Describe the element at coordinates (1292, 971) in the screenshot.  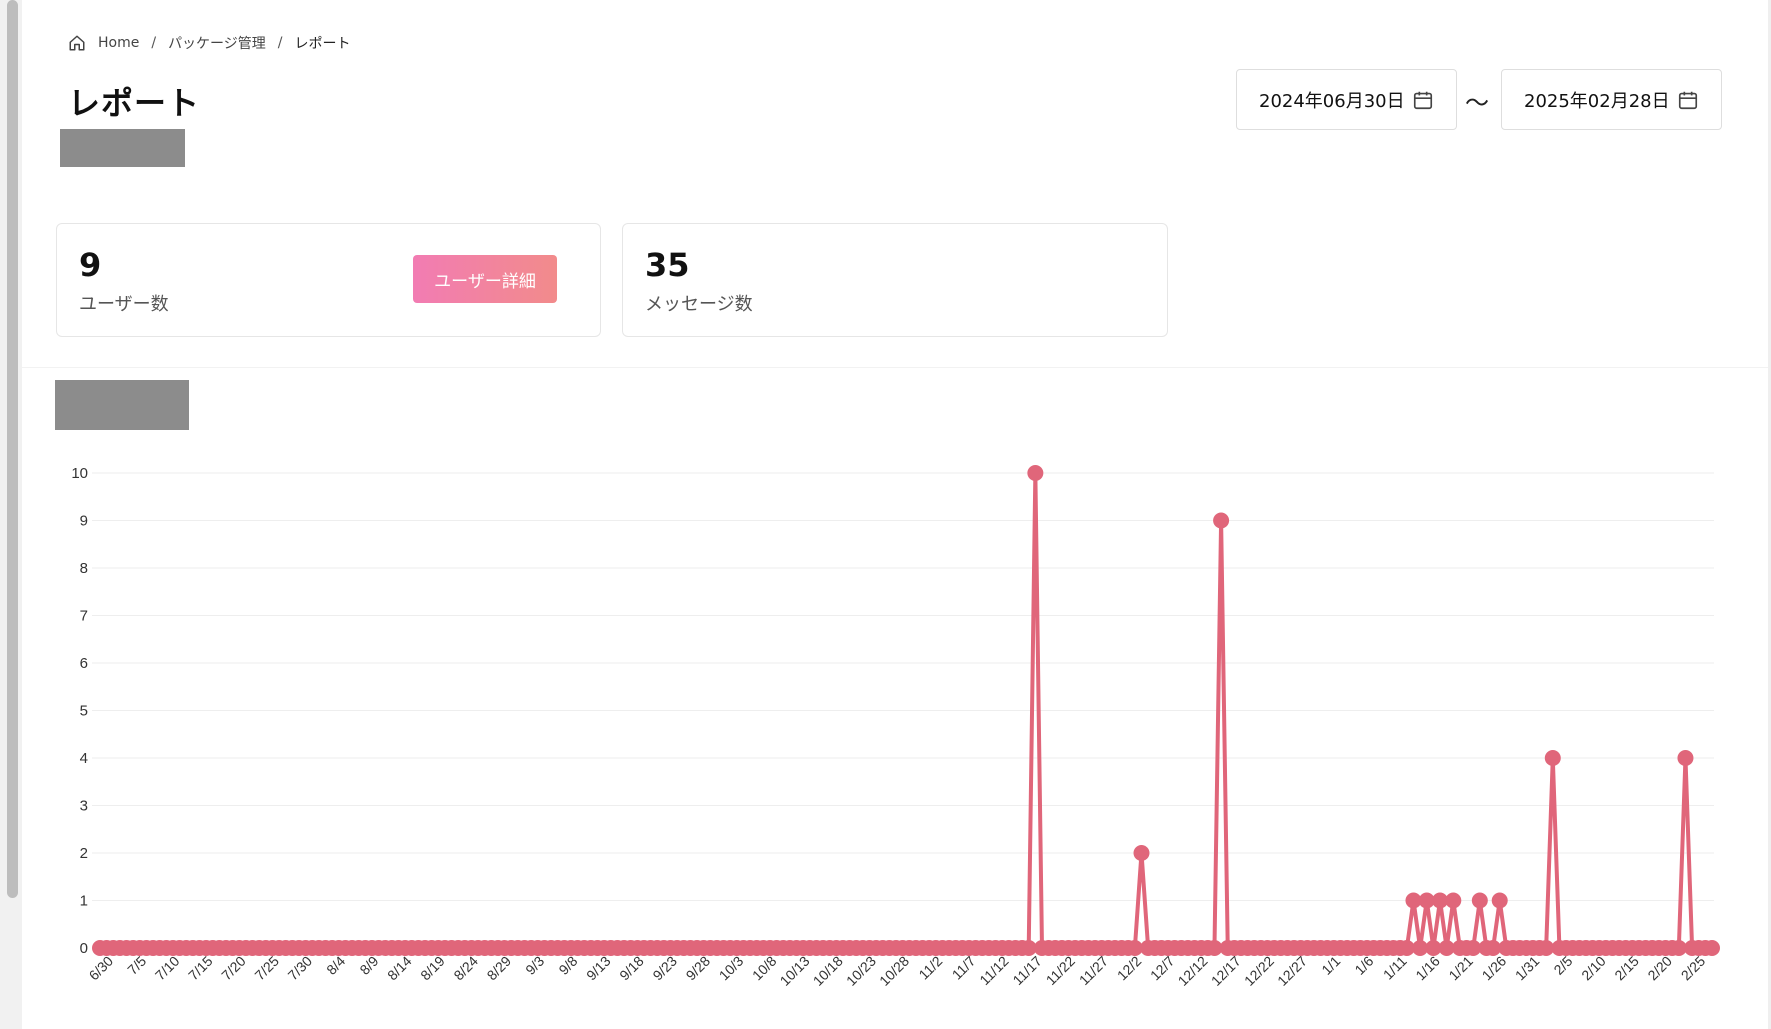
I see `x-tick-label: 12/27` at that location.